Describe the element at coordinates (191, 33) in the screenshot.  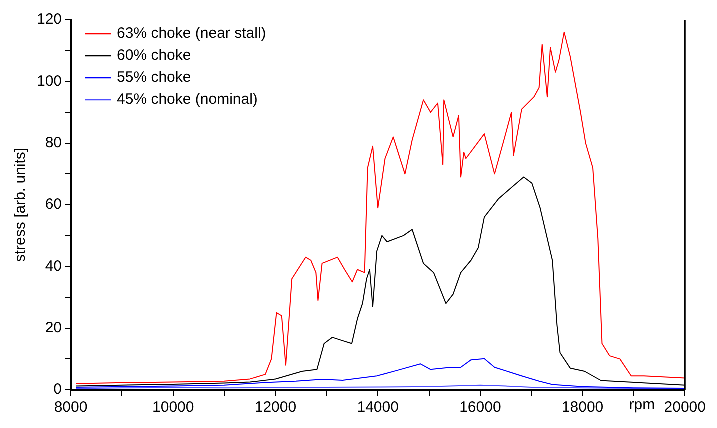
I see `legend-label: 63% choke (near stall)` at that location.